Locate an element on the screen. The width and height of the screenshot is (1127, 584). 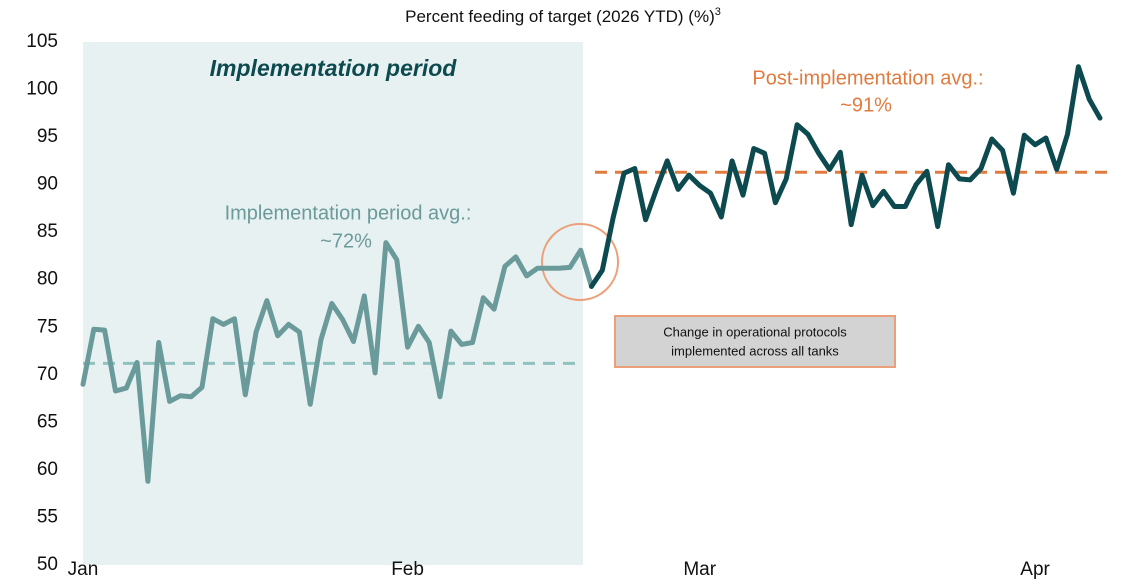
annotation-box is located at coordinates (755, 341).